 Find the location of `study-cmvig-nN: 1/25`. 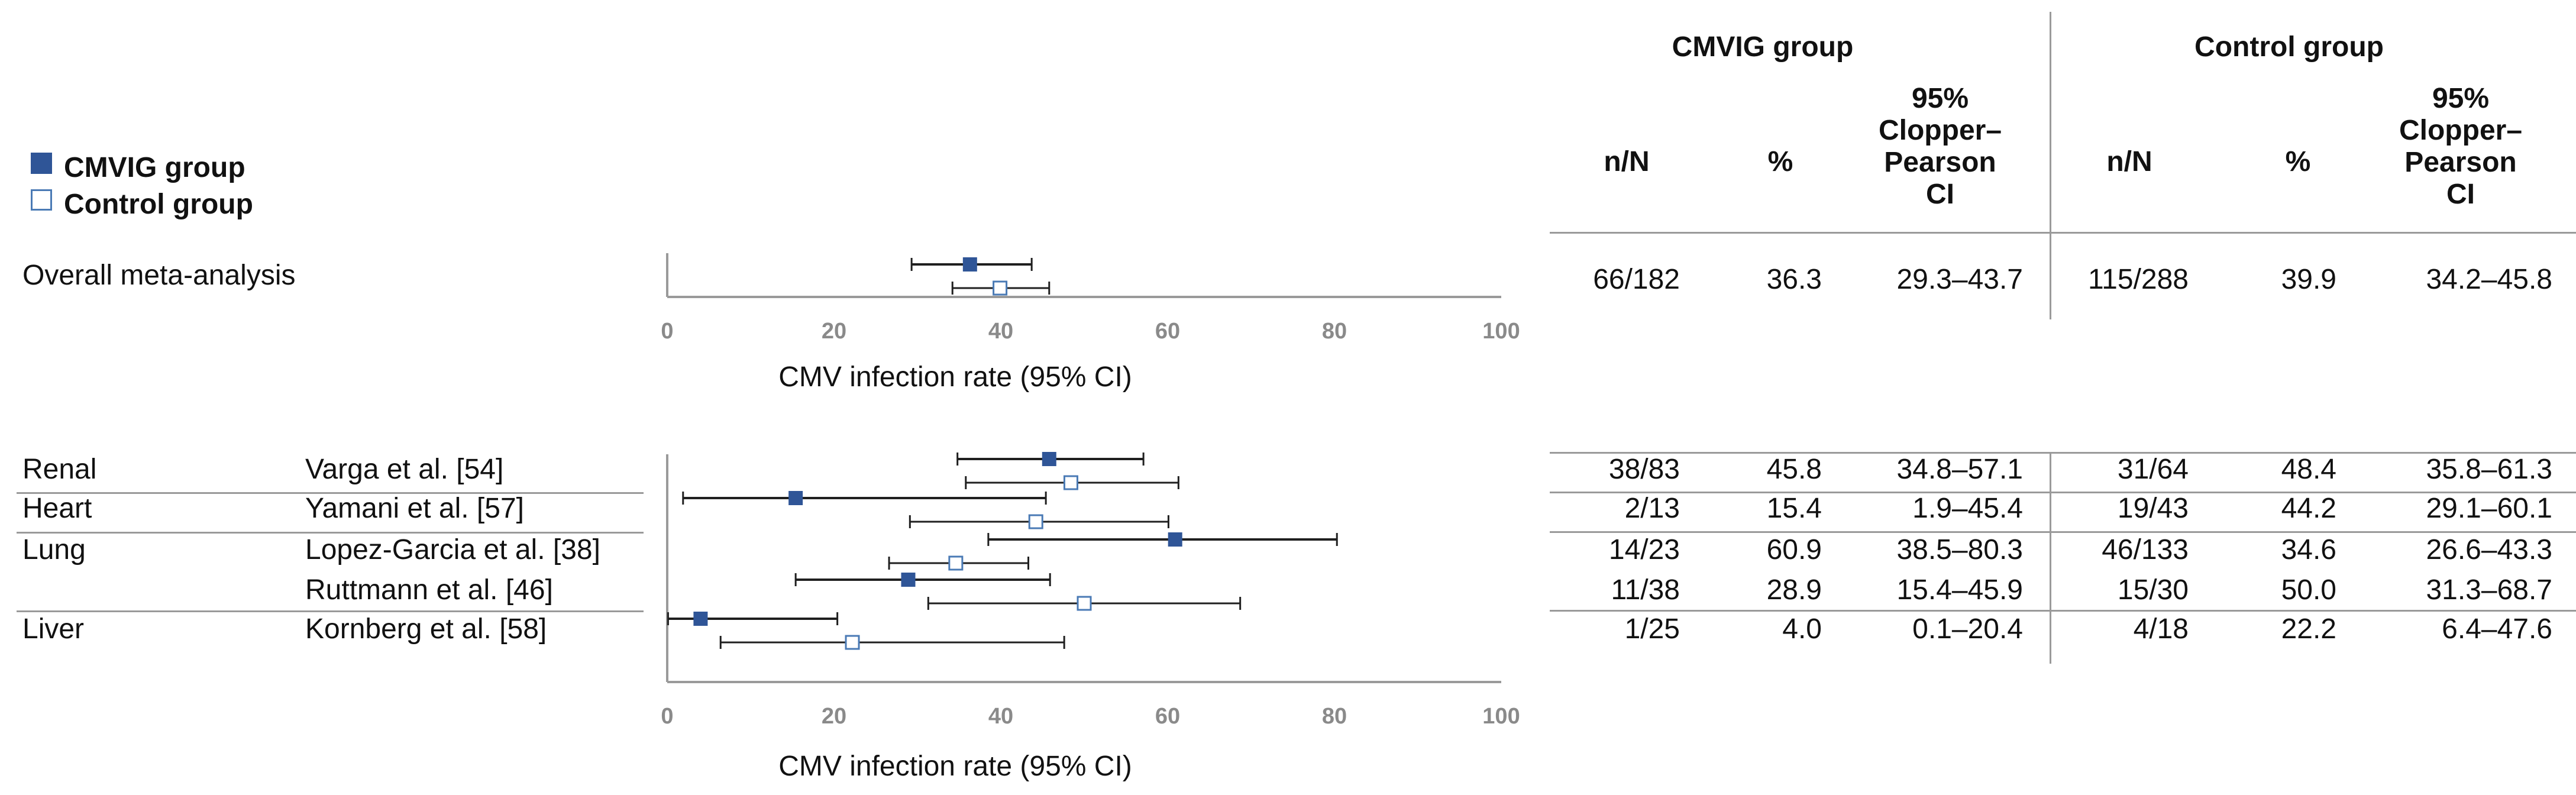

study-cmvig-nN: 1/25 is located at coordinates (1652, 629).